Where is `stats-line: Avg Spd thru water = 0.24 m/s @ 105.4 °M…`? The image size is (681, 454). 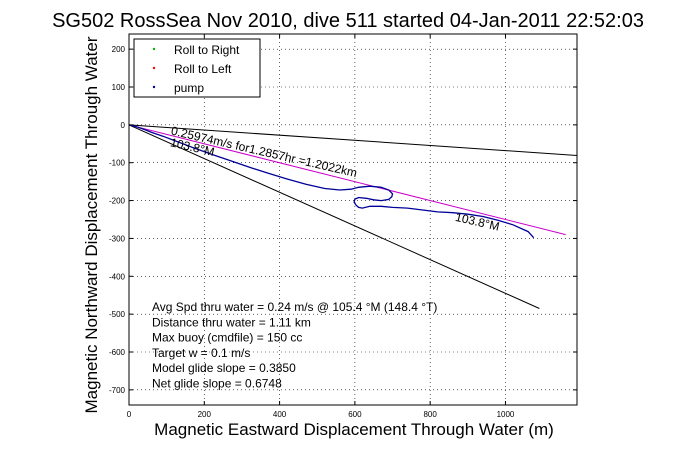
stats-line: Avg Spd thru water = 0.24 m/s @ 105.4 °M… is located at coordinates (294, 307).